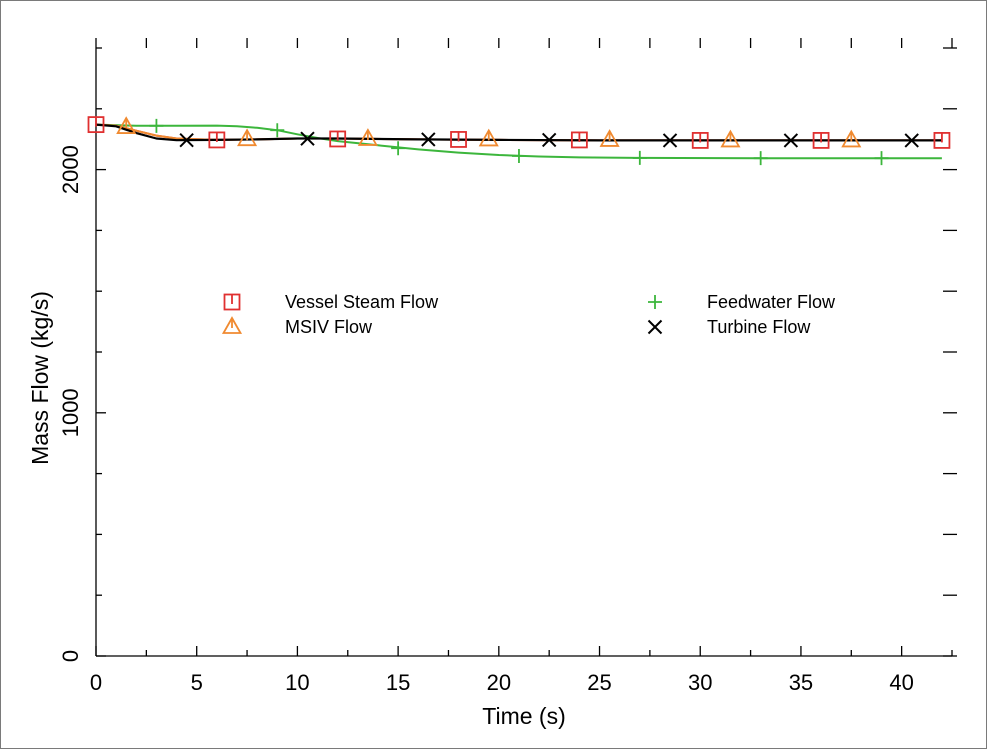 The width and height of the screenshot is (987, 749). I want to click on x-tick-label: 35, so click(801, 682).